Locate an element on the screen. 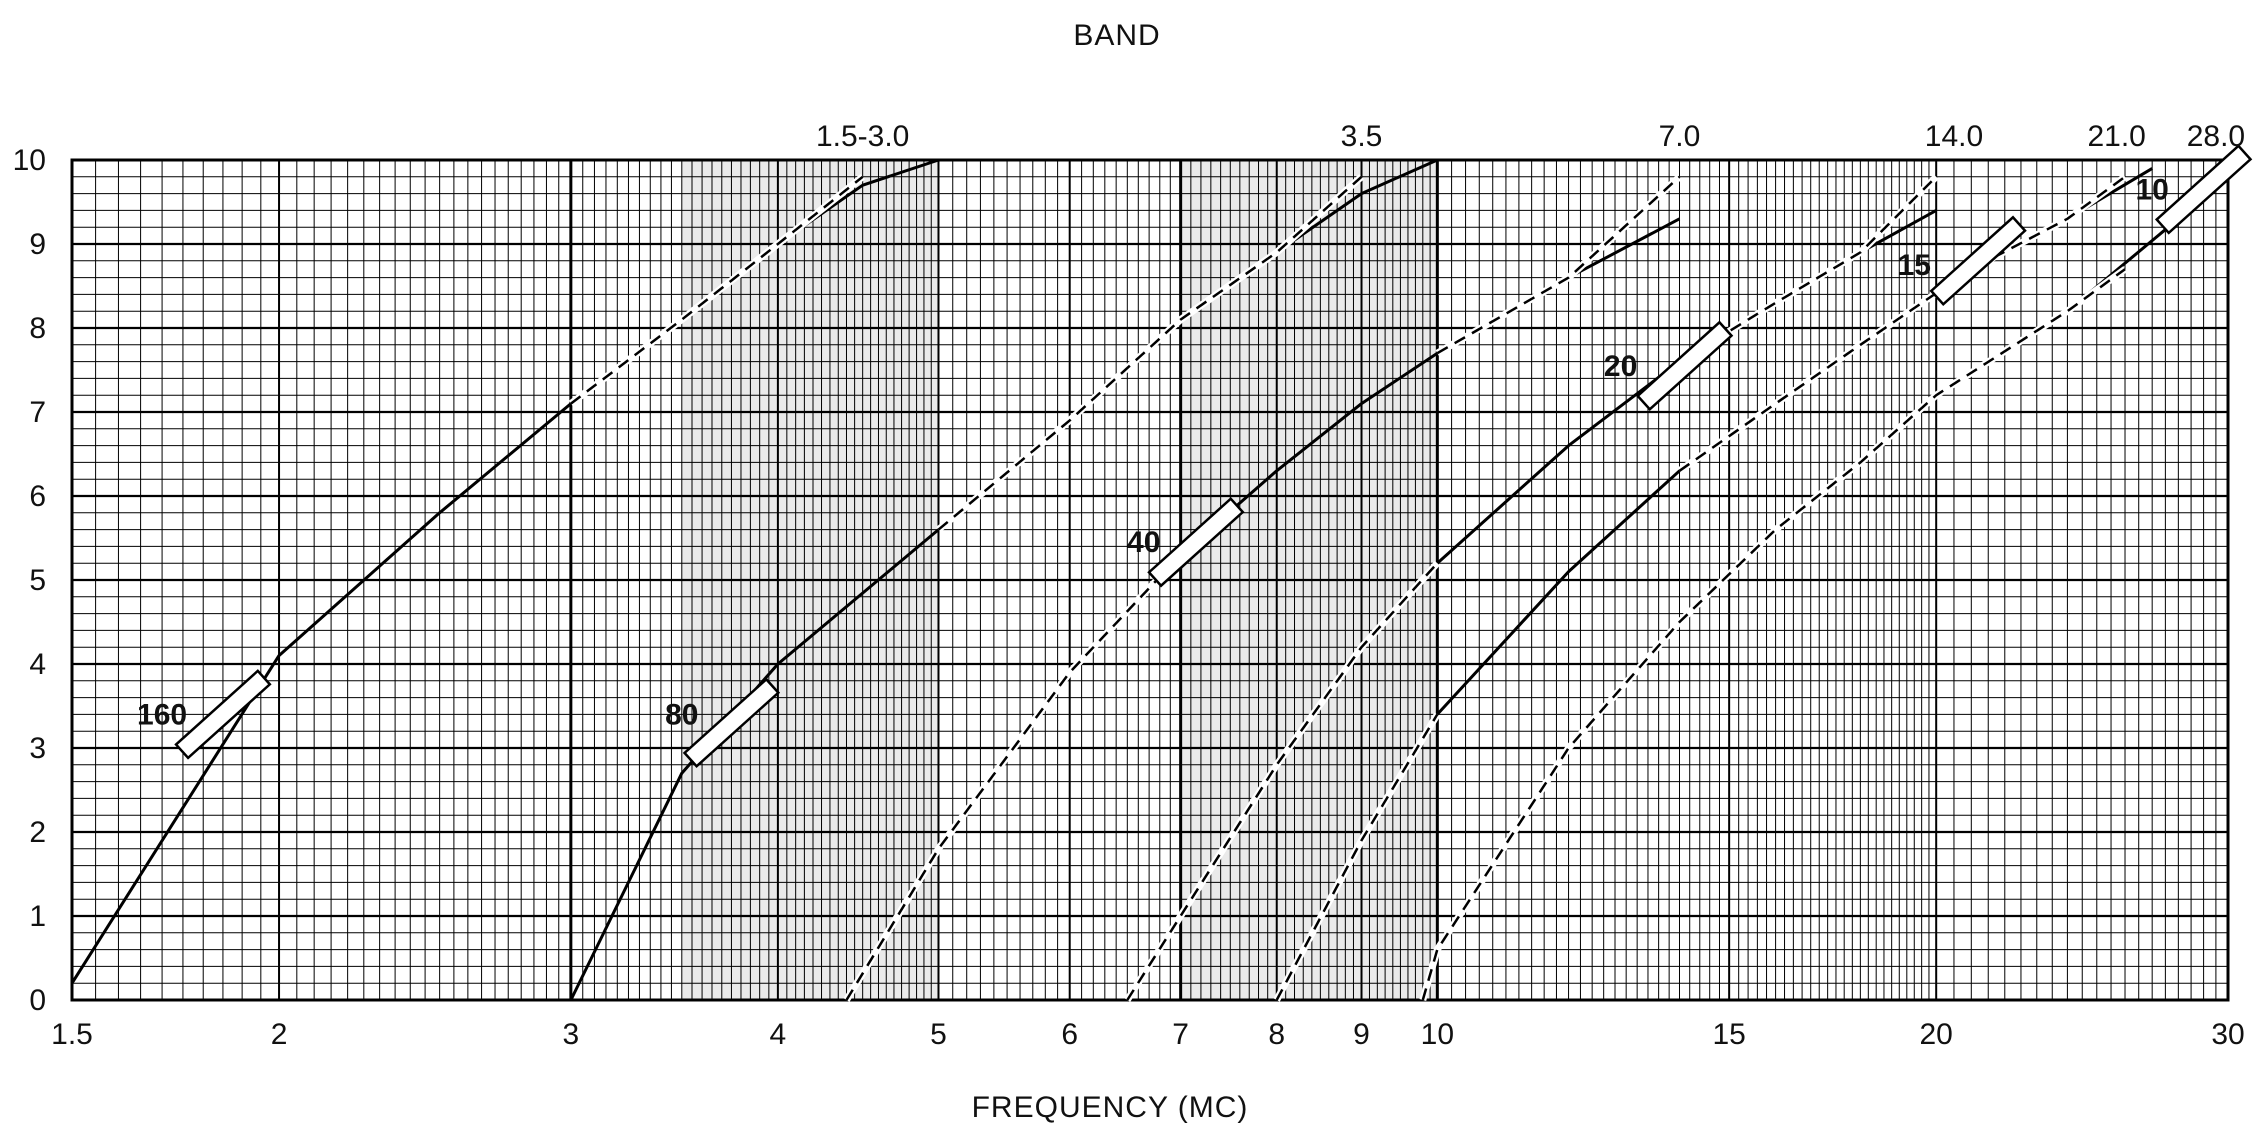  x-tick-label: 7 is located at coordinates (1180, 1034).